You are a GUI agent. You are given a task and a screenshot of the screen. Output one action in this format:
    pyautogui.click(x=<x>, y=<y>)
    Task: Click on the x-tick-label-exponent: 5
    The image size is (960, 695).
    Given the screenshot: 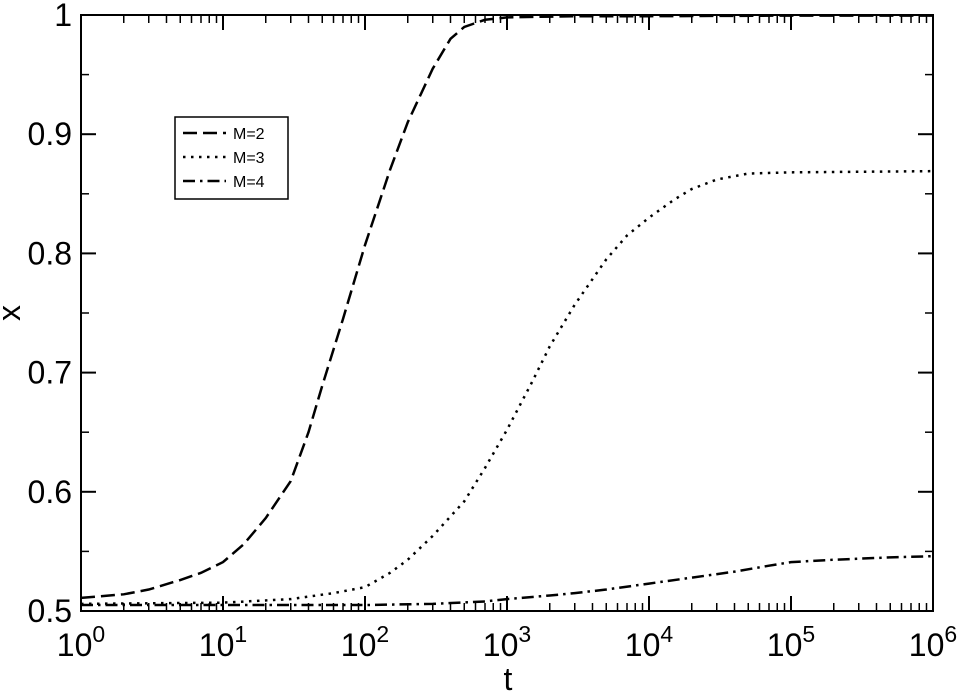 What is the action you would take?
    pyautogui.click(x=808, y=634)
    